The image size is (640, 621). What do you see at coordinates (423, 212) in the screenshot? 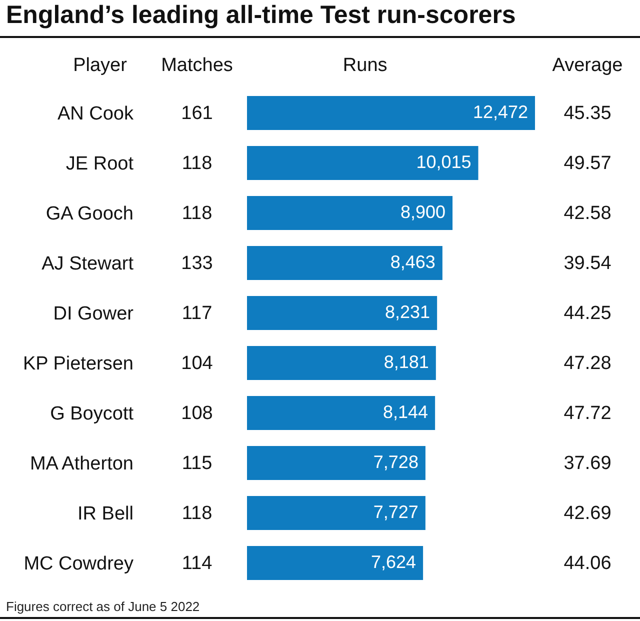
I see `data-label: 8,900` at bounding box center [423, 212].